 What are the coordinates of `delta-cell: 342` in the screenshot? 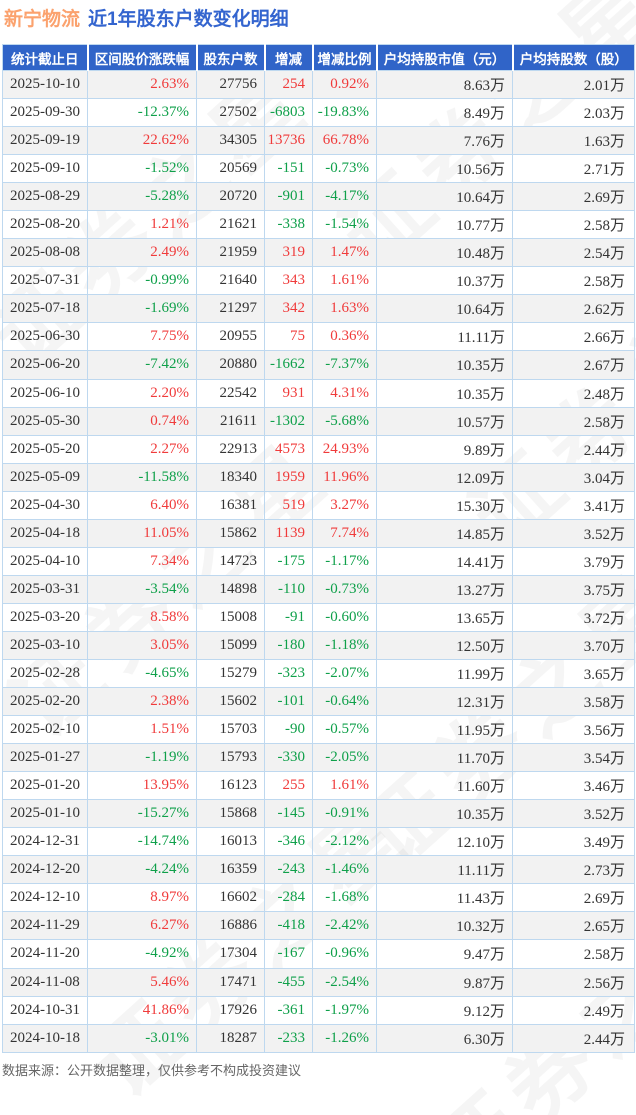 It's located at (288, 309).